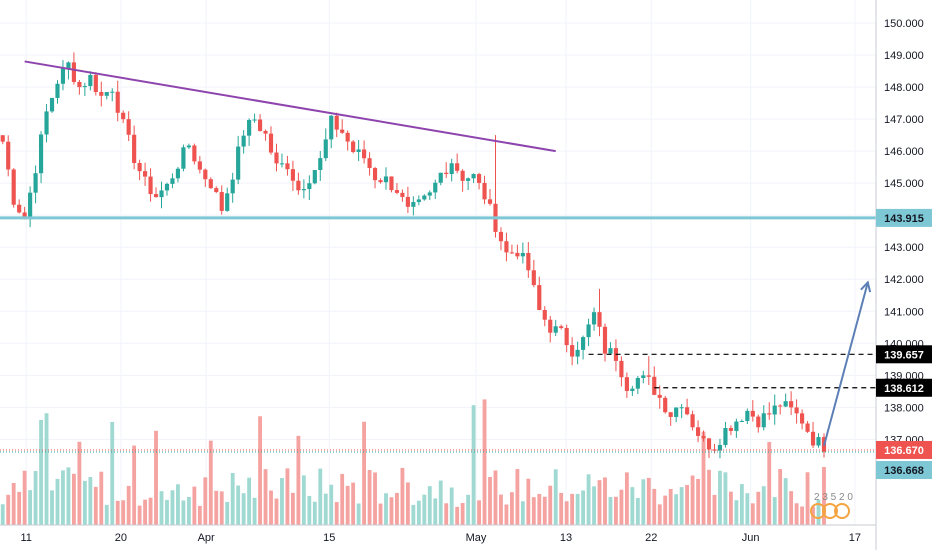 This screenshot has width=932, height=550. Describe the element at coordinates (904, 152) in the screenshot. I see `y-tick-label: 146.000` at that location.